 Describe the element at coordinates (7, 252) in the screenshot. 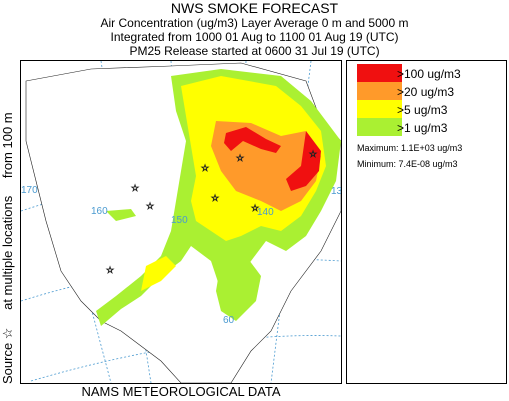

I see `multiple-locations-label: at multiple locations` at that location.